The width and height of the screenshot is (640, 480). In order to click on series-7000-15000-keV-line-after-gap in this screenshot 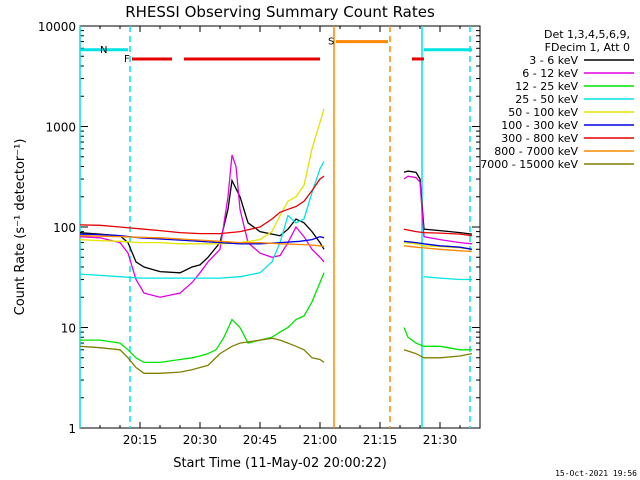, I will do `click(438, 354)`.